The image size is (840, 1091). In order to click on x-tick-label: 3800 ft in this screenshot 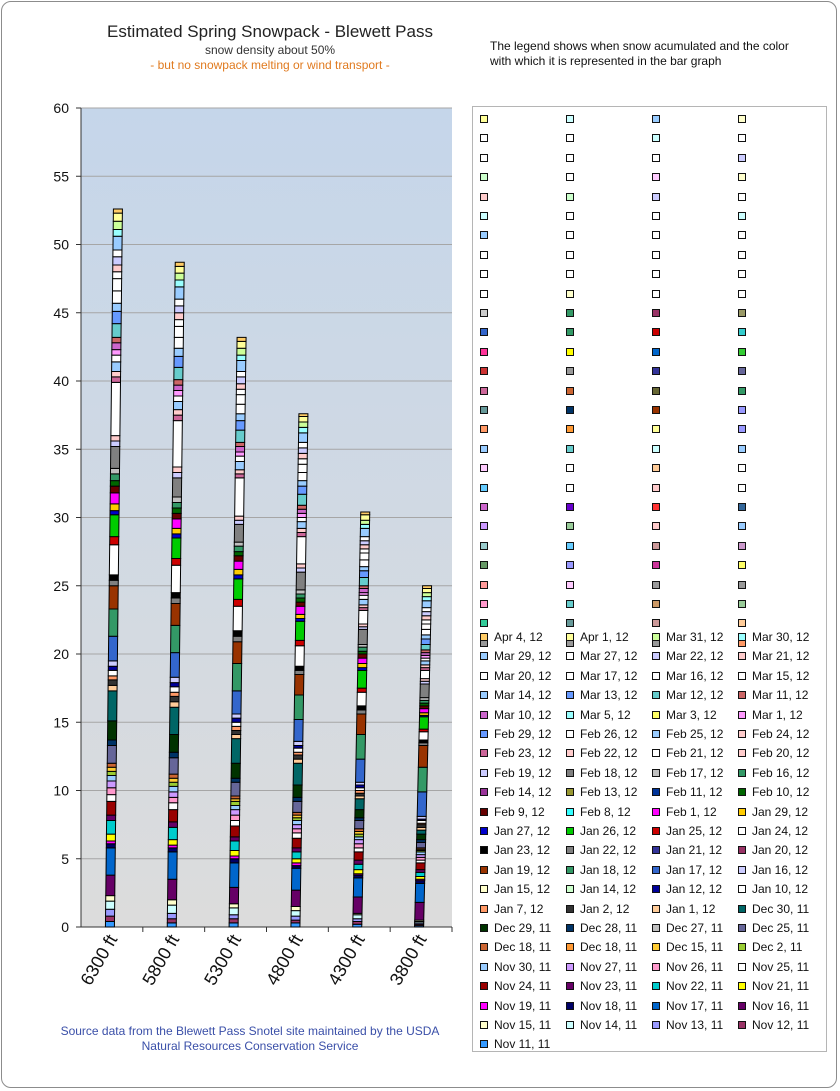, I will do `click(408, 960)`.